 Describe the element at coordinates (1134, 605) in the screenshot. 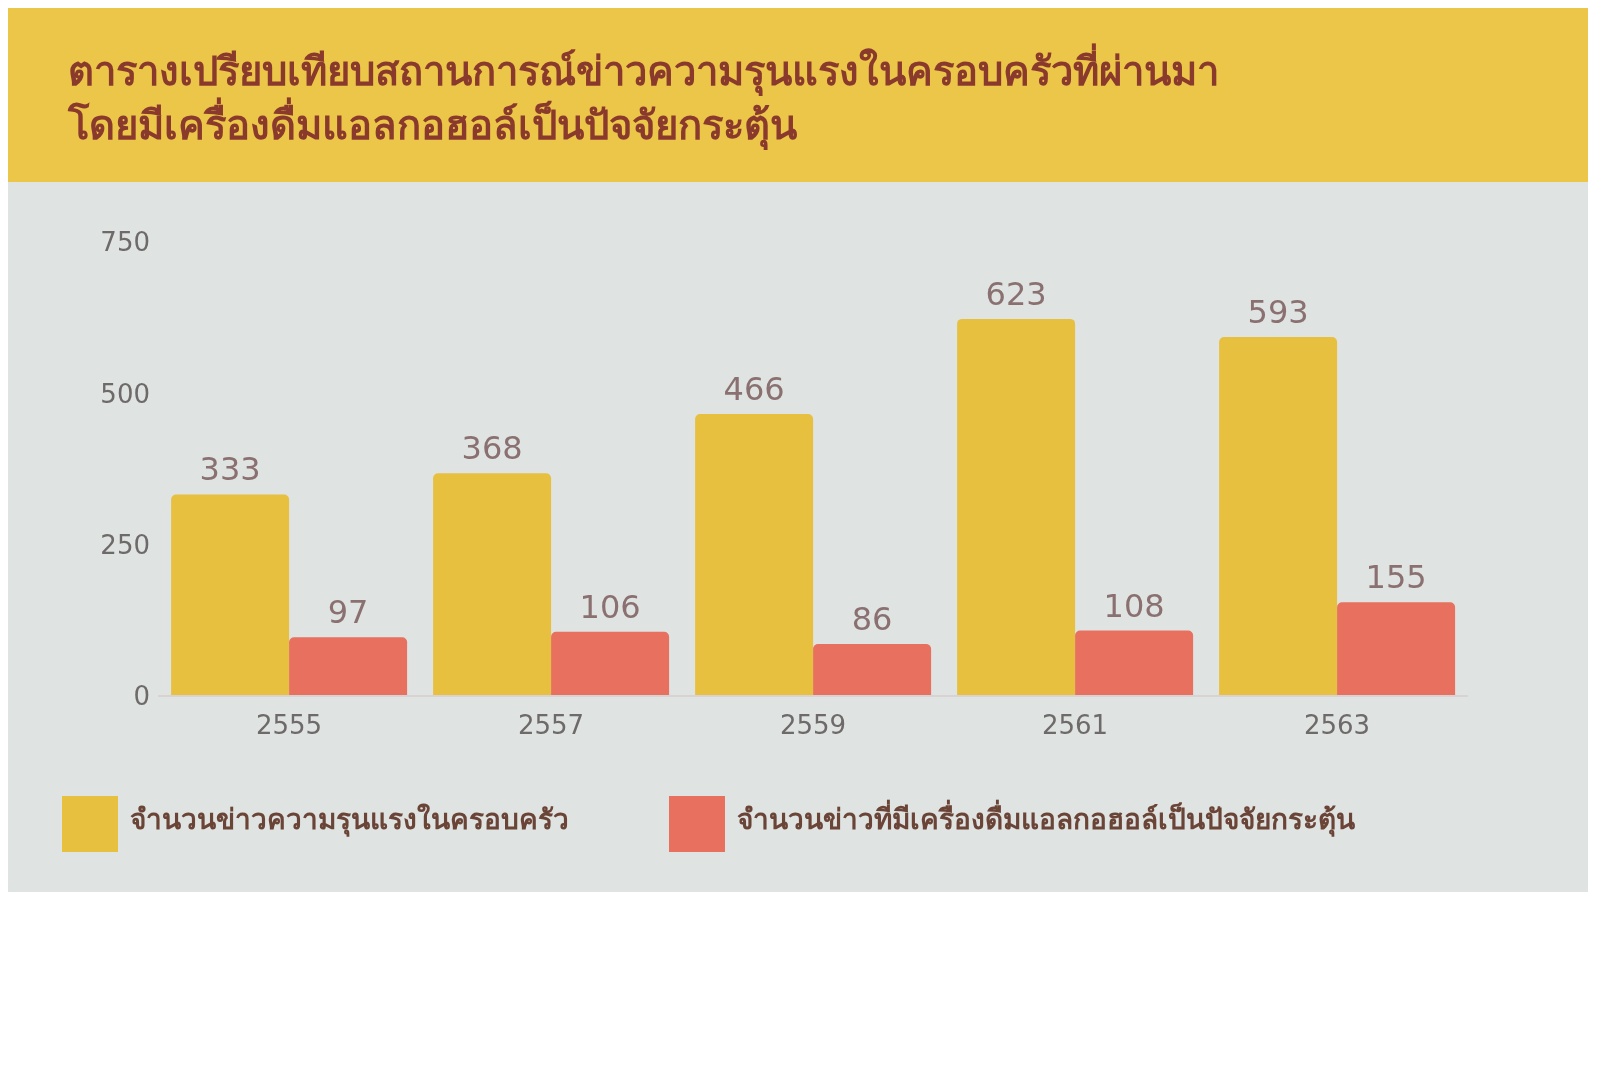

I see `data-label: 108` at that location.